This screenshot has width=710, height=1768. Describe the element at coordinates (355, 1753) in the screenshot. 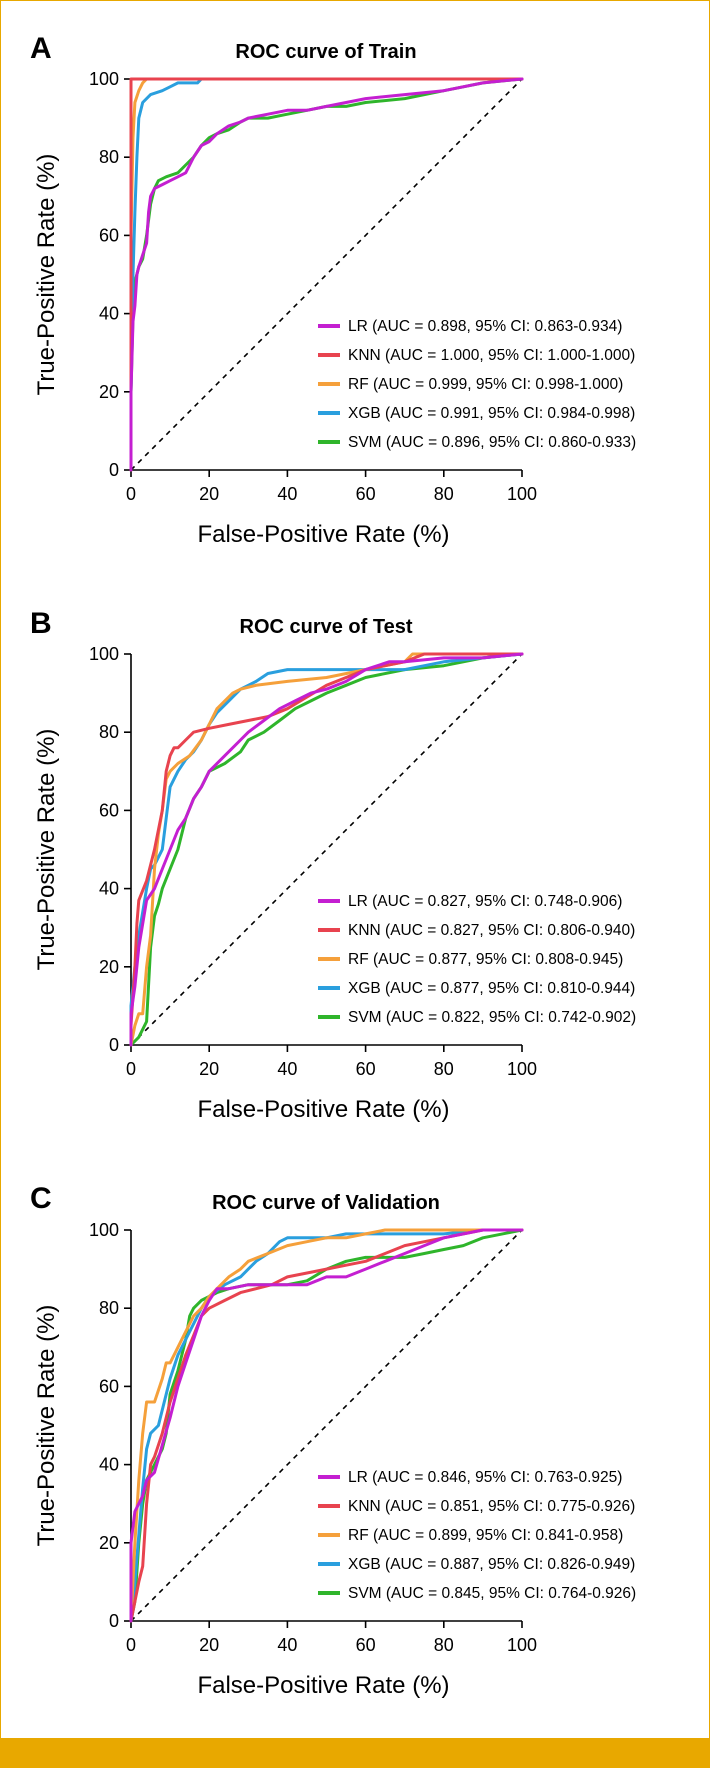

I see `bottom-accent-bar` at that location.